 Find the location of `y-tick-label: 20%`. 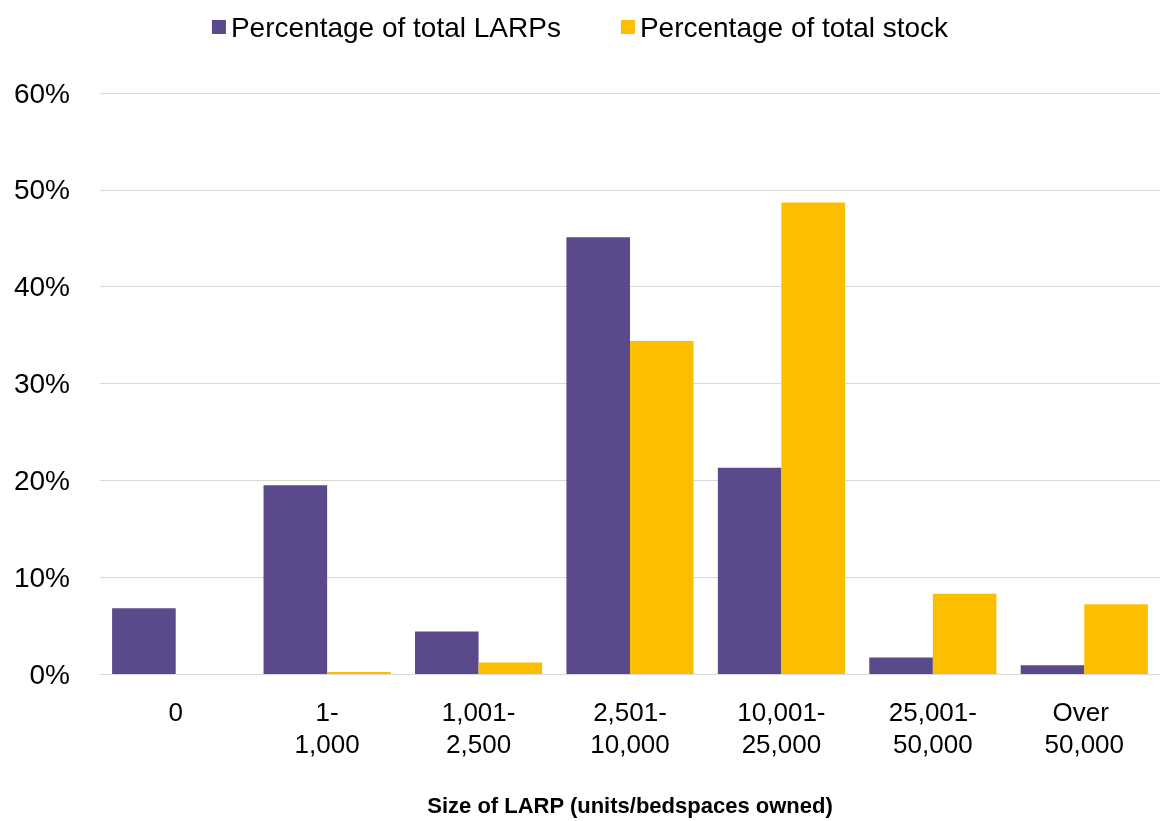

y-tick-label: 20% is located at coordinates (41, 480).